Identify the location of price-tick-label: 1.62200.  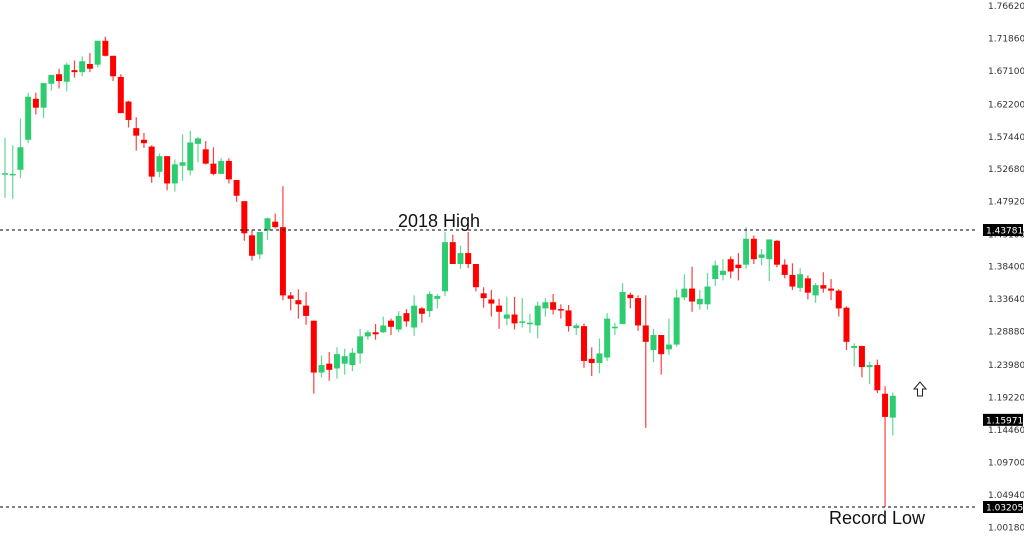
(1006, 105).